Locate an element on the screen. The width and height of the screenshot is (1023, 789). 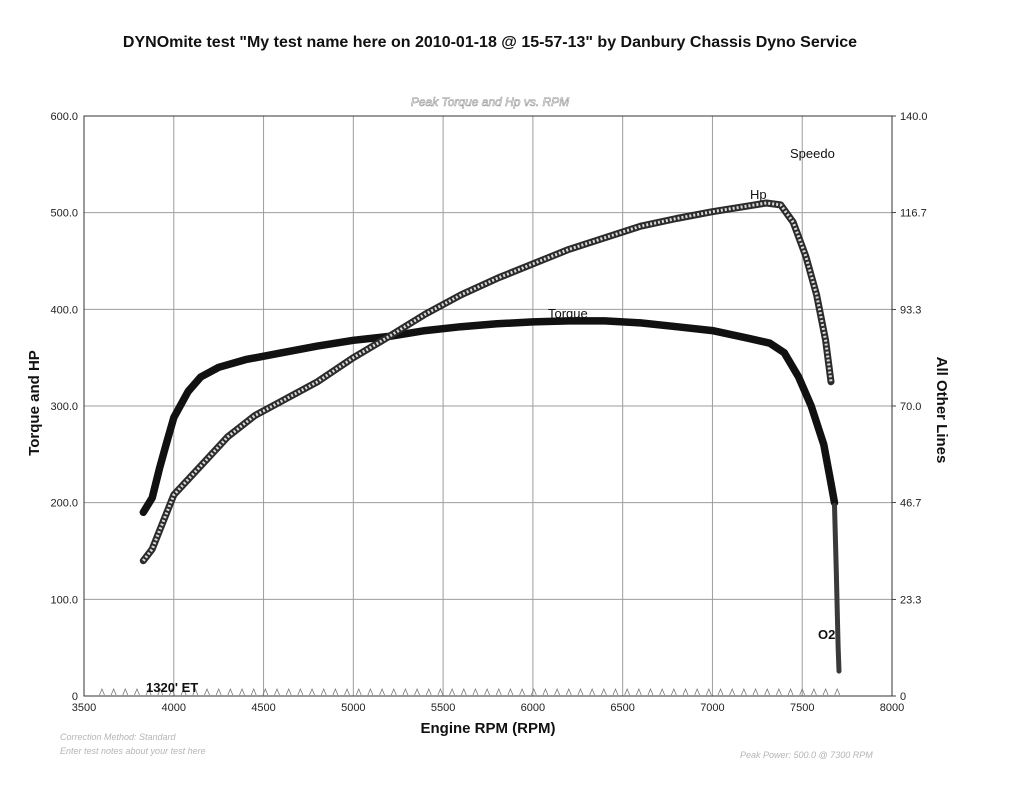
y2-tick-label: 70.0 is located at coordinates (910, 407).